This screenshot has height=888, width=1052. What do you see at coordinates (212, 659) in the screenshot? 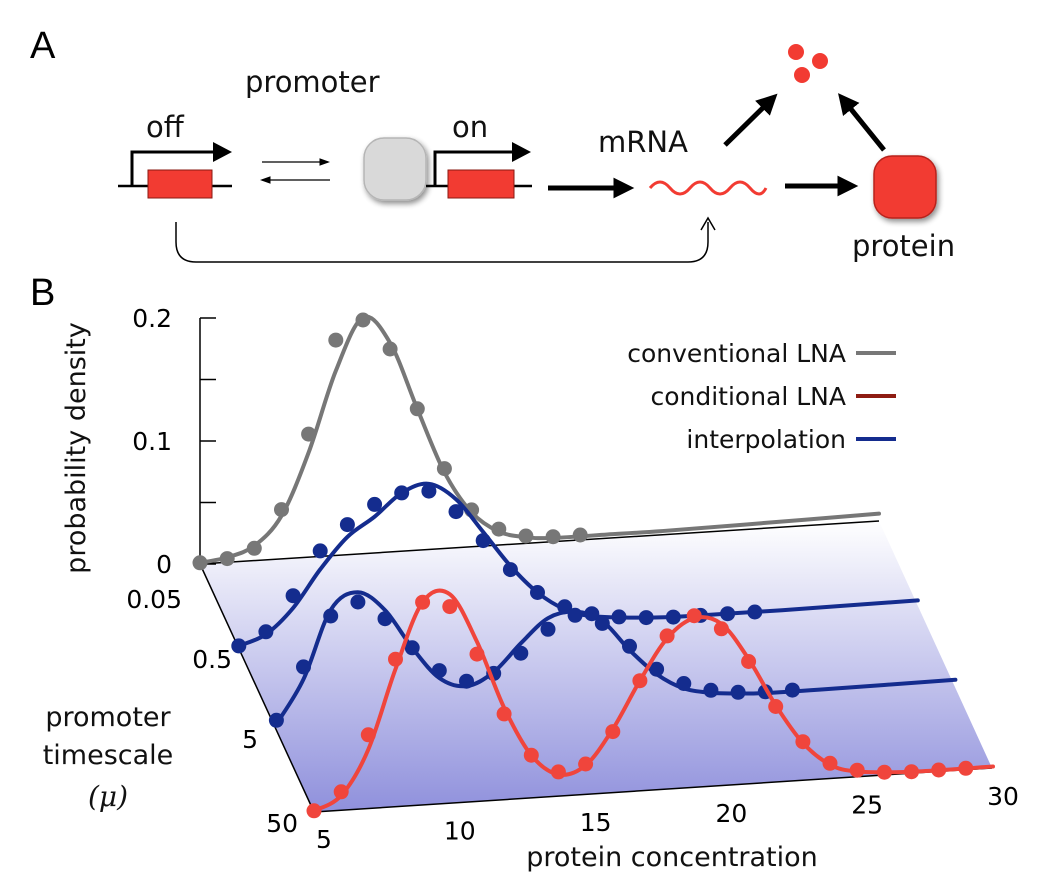
I see `z-tick-label: 0.5` at bounding box center [212, 659].